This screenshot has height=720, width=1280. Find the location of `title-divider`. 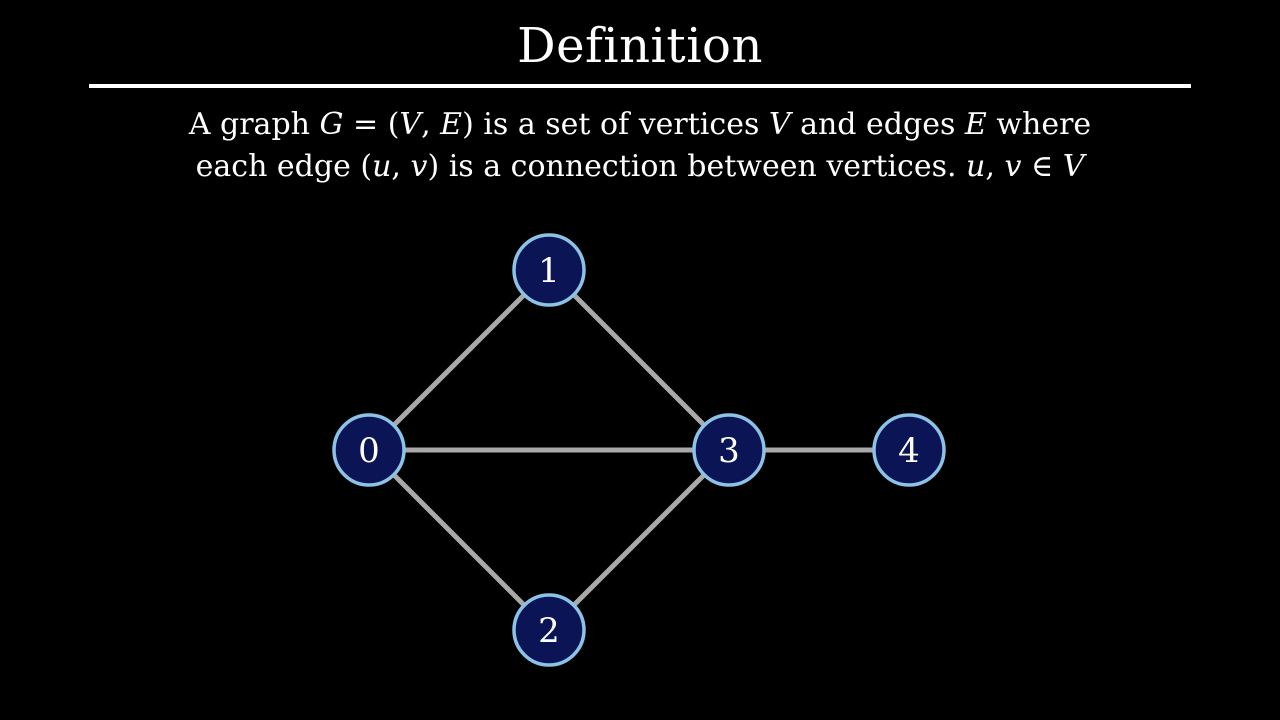

title-divider is located at coordinates (640, 86).